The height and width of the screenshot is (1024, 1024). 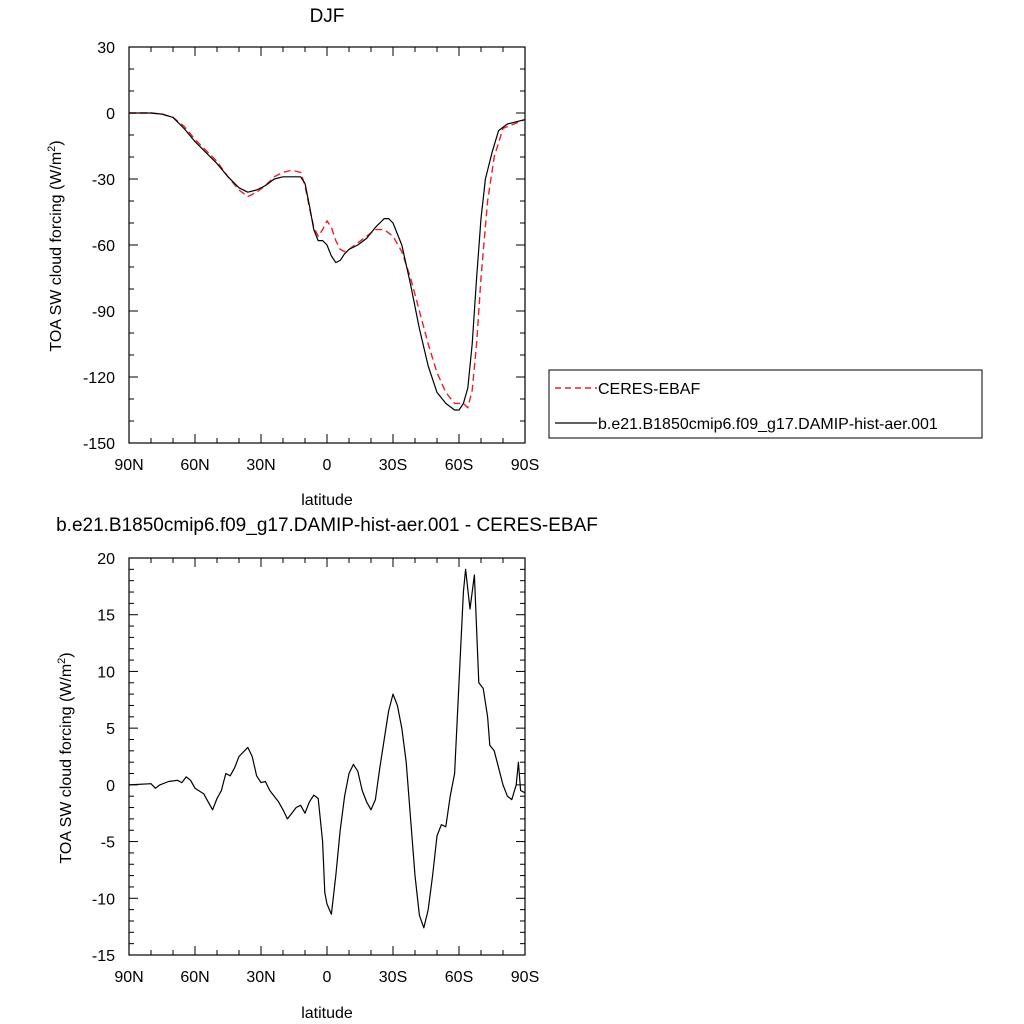 What do you see at coordinates (103, 180) in the screenshot?
I see `y-tick-label: -30` at bounding box center [103, 180].